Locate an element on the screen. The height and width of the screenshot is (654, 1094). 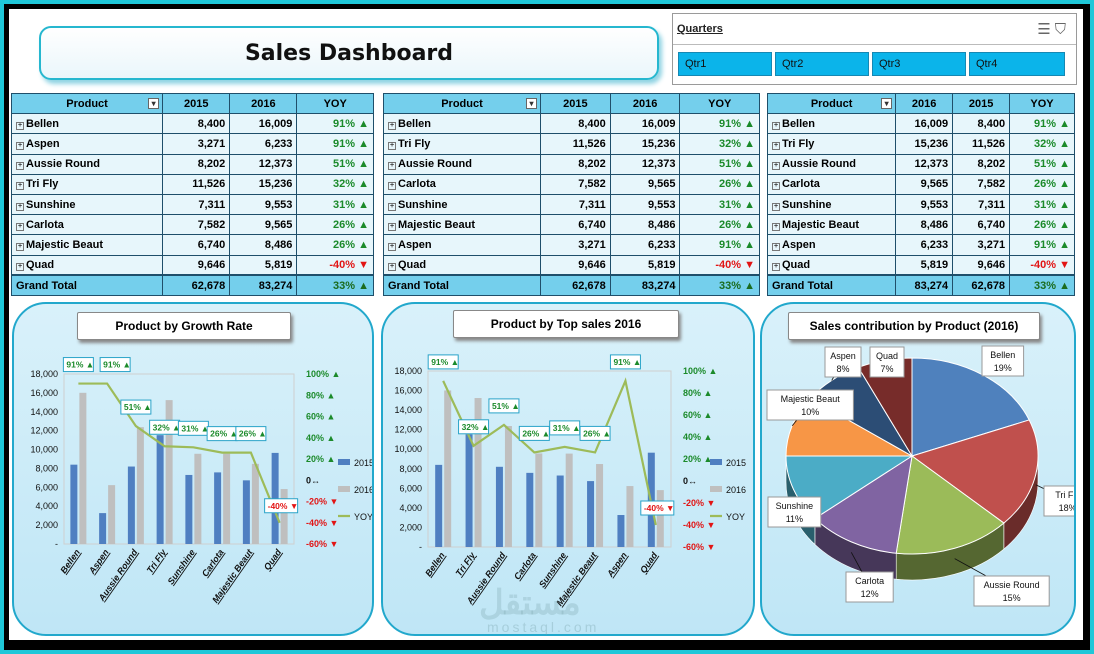
yoy-cell: 33% ▲ is located at coordinates (719, 285).